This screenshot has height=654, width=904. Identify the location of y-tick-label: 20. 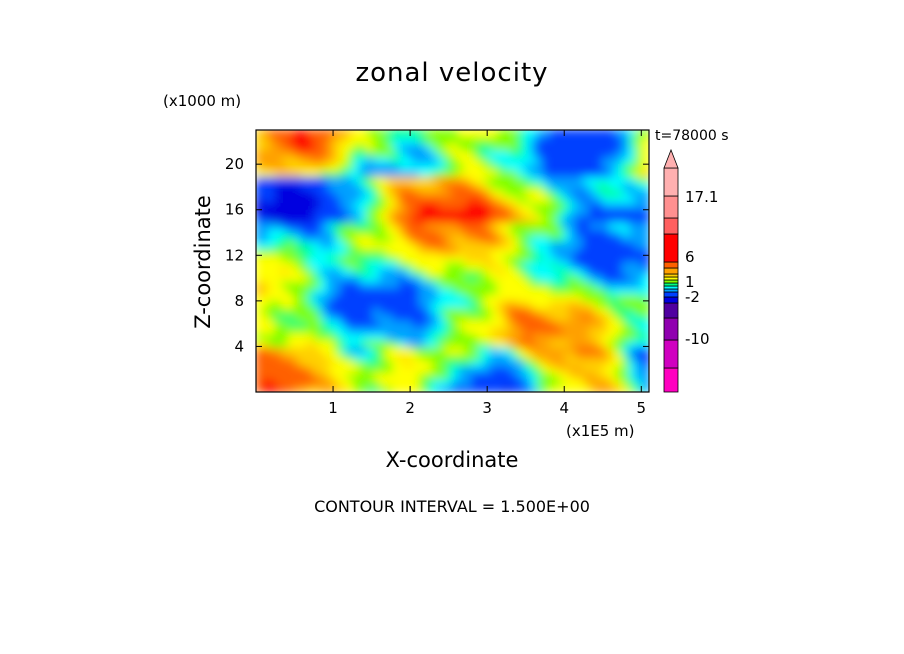
(234, 164).